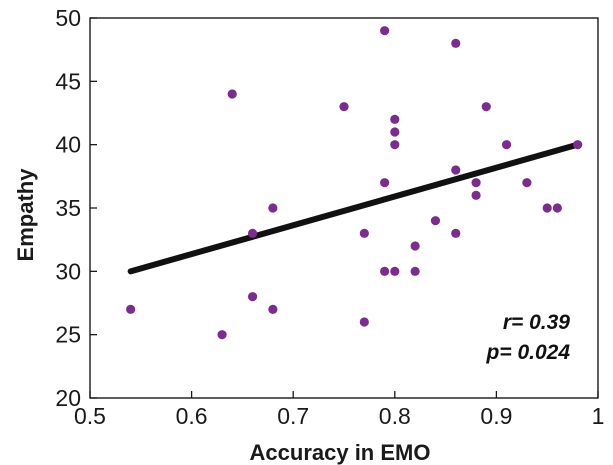  What do you see at coordinates (68, 208) in the screenshot?
I see `y-tick-label: 35` at bounding box center [68, 208].